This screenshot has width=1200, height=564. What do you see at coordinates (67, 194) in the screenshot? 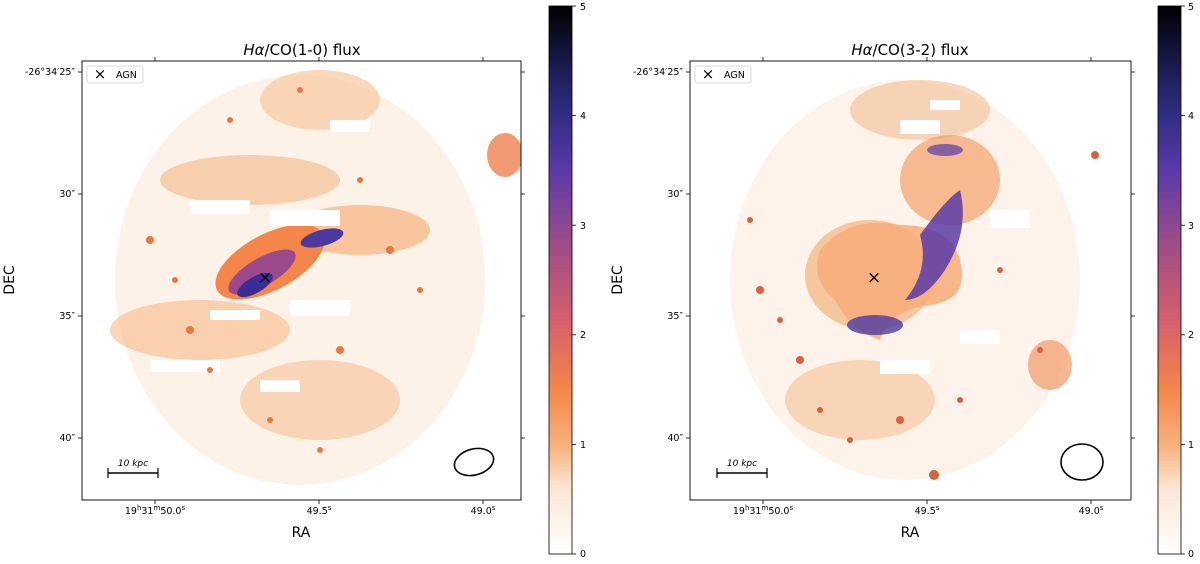
I see `panel-left-ytick-label: 30″` at bounding box center [67, 194].